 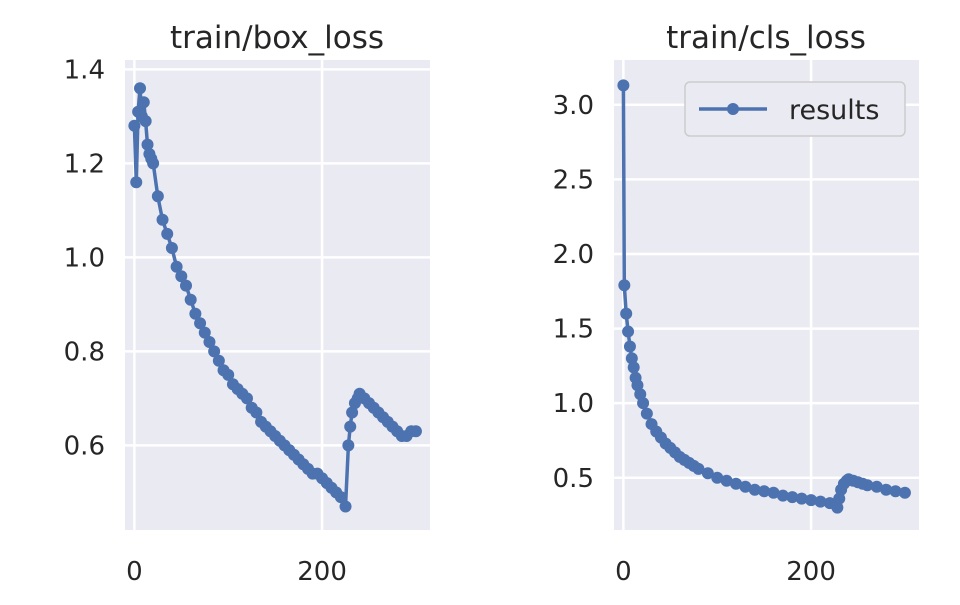 I want to click on y-tick-label: 1.4, so click(x=84, y=70).